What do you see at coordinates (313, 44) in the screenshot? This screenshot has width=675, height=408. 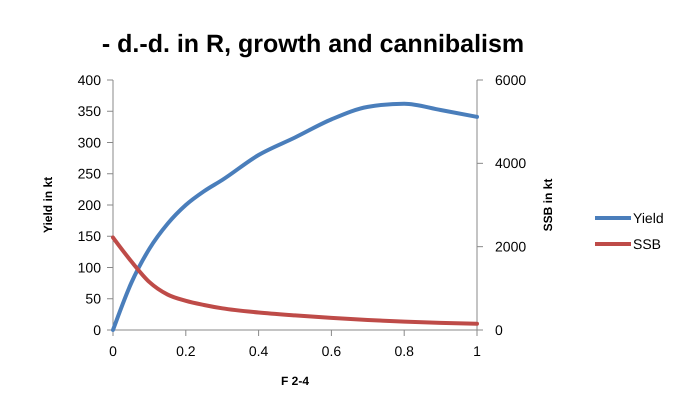 I see `chart-title: - d.-d. in R, growth and cannibalism` at bounding box center [313, 44].